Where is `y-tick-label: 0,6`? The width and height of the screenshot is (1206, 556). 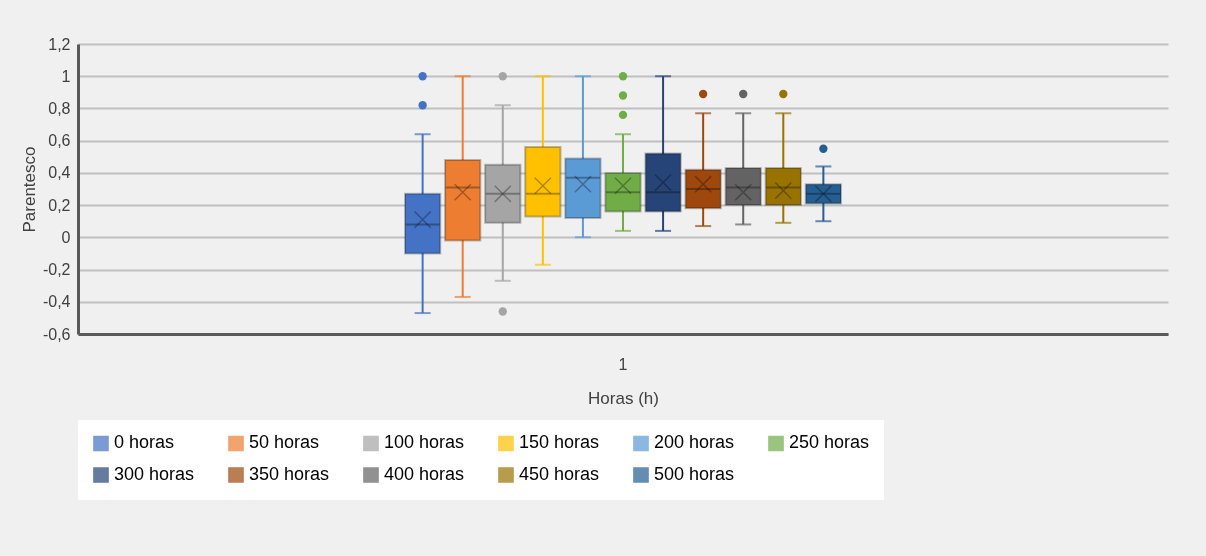
y-tick-label: 0,6 is located at coordinates (59, 141).